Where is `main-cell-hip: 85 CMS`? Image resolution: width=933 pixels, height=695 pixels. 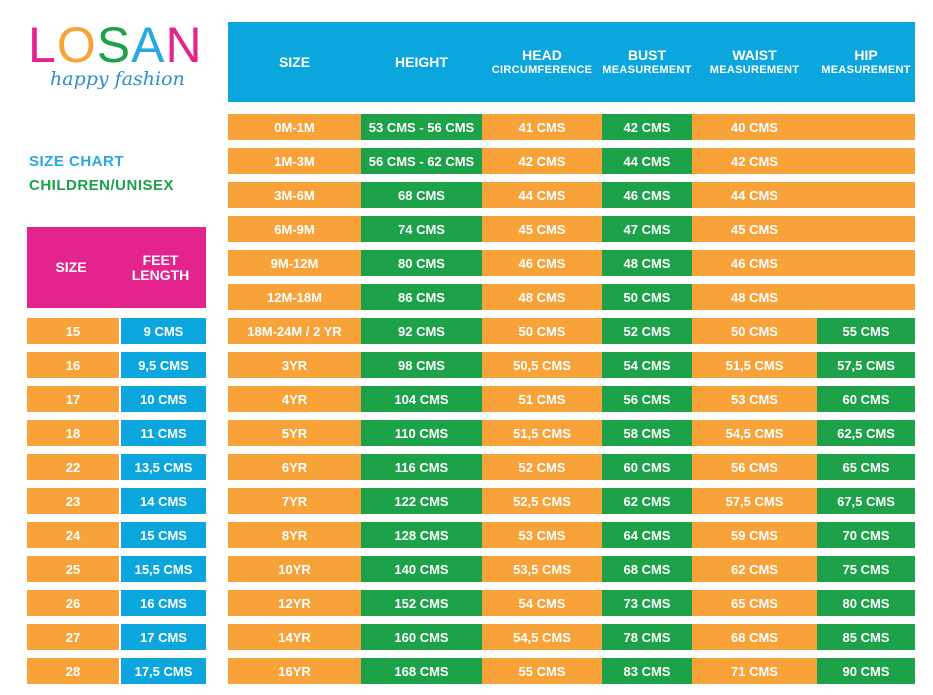 main-cell-hip: 85 CMS is located at coordinates (866, 637).